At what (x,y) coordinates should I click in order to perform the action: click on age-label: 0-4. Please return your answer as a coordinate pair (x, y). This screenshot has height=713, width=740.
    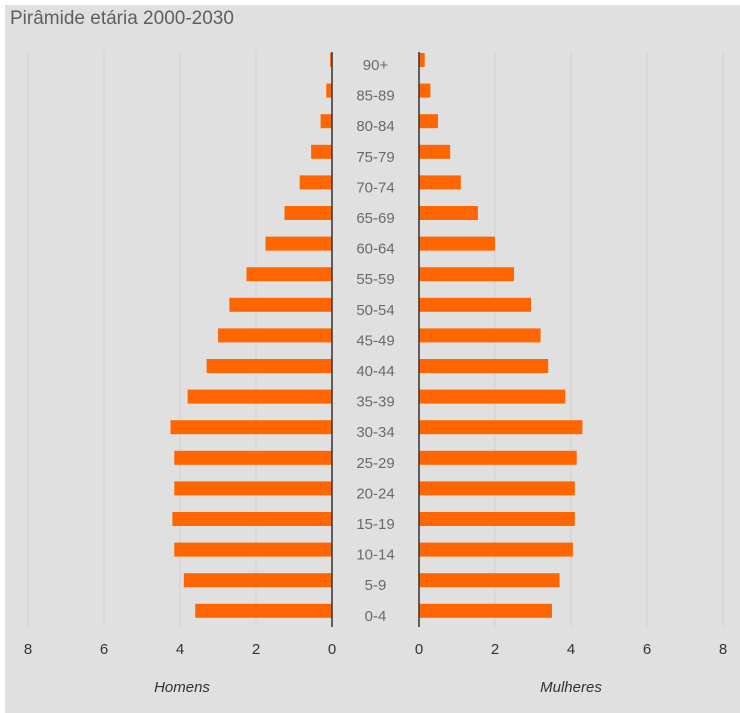
    Looking at the image, I should click on (376, 616).